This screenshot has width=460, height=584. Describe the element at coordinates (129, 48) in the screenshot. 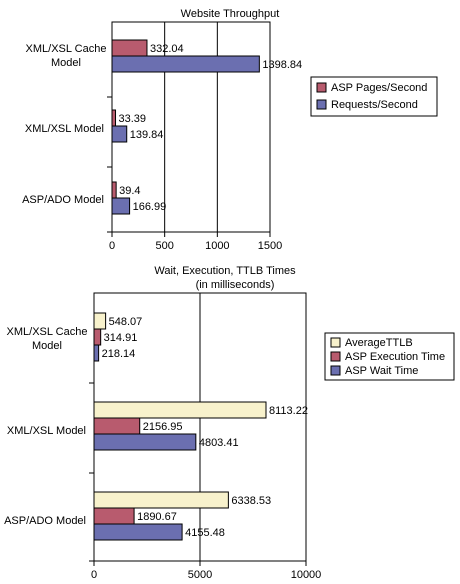

I see `bar-asp-pages-second-xml-xsl-cache-model` at that location.